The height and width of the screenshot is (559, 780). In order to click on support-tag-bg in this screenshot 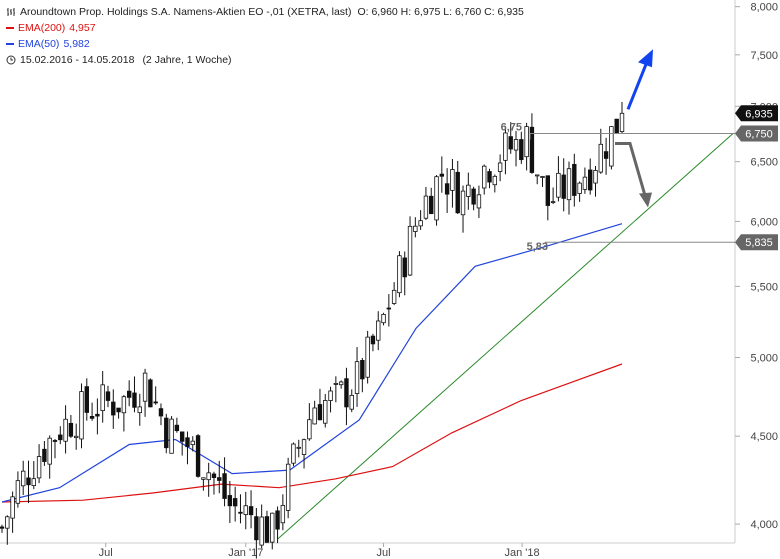, I will do `click(756, 242)`.